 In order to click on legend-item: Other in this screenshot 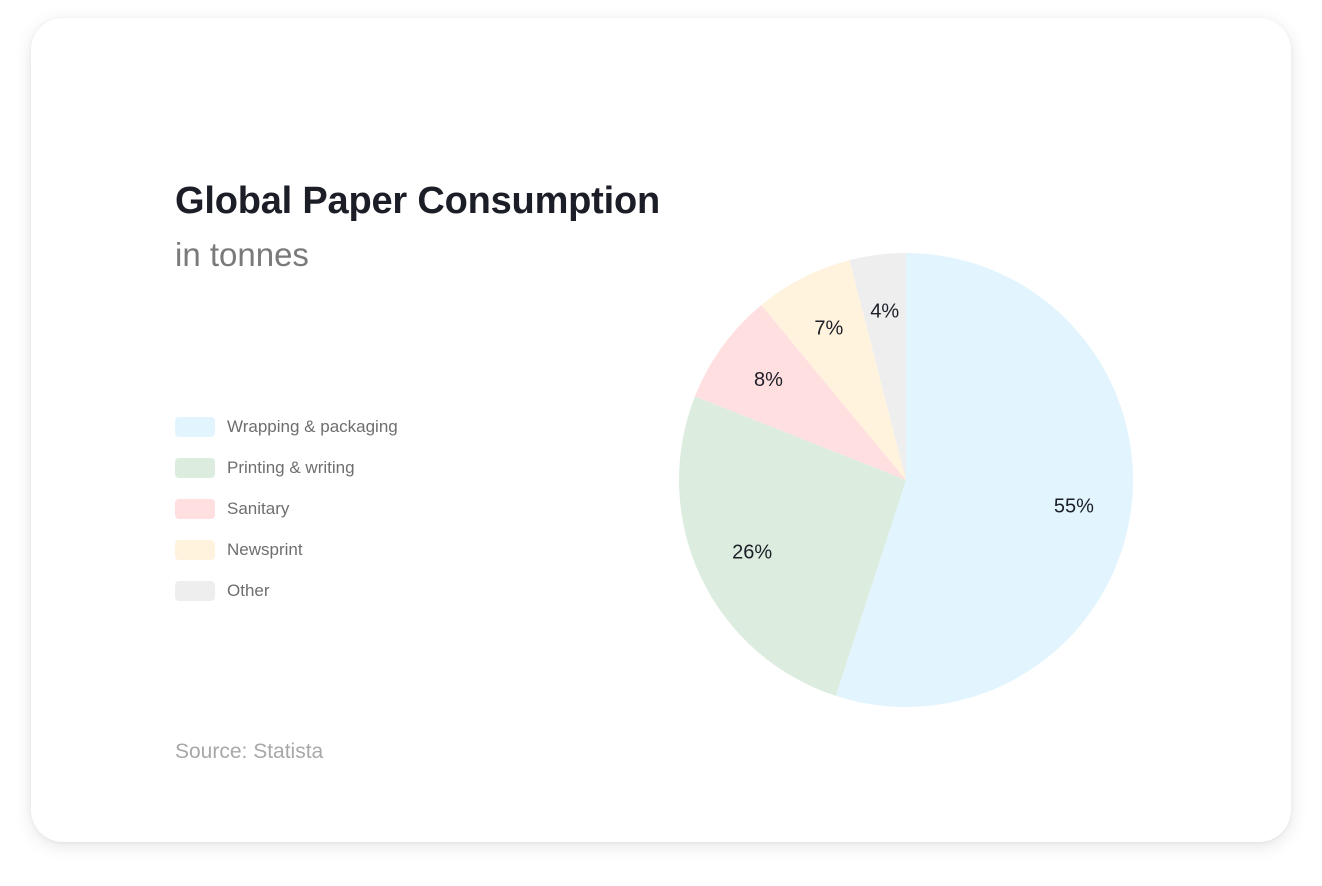, I will do `click(286, 591)`.